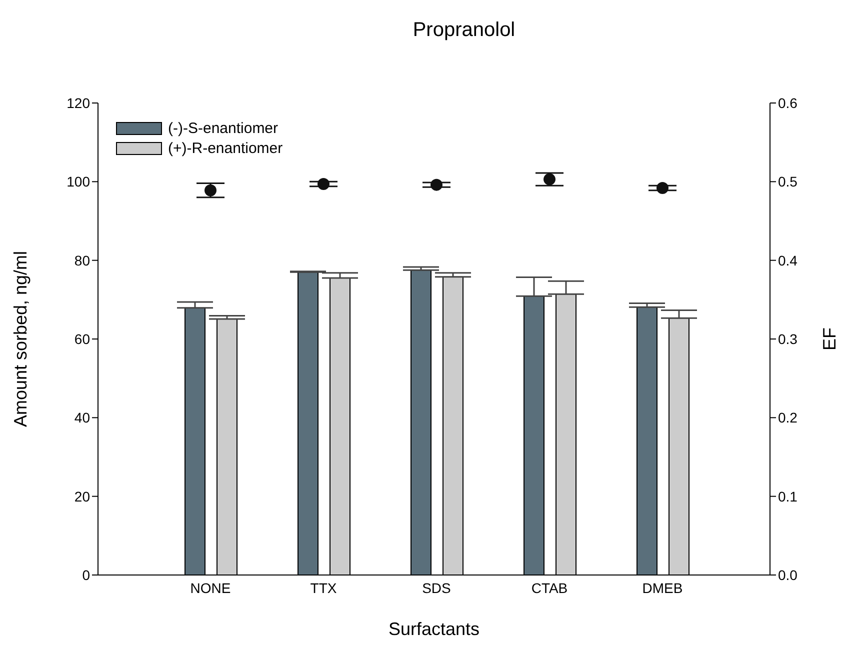 This screenshot has width=851, height=654. Describe the element at coordinates (82, 260) in the screenshot. I see `y-tick-label: 80` at that location.